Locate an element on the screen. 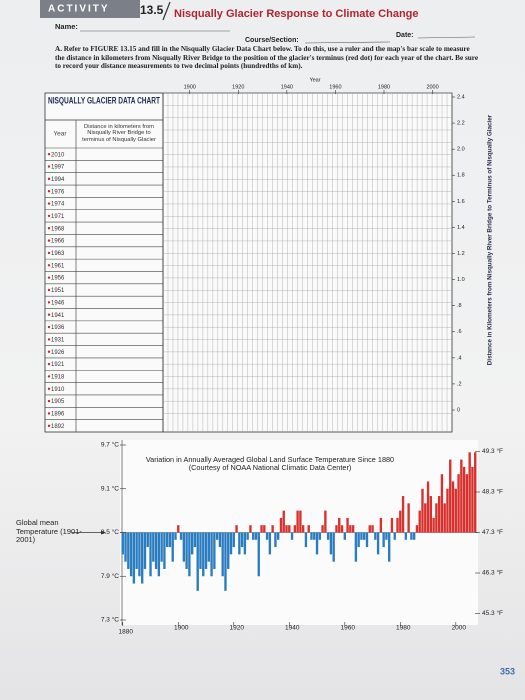 This screenshot has width=525, height=700. year-cell: 1892 is located at coordinates (58, 427).